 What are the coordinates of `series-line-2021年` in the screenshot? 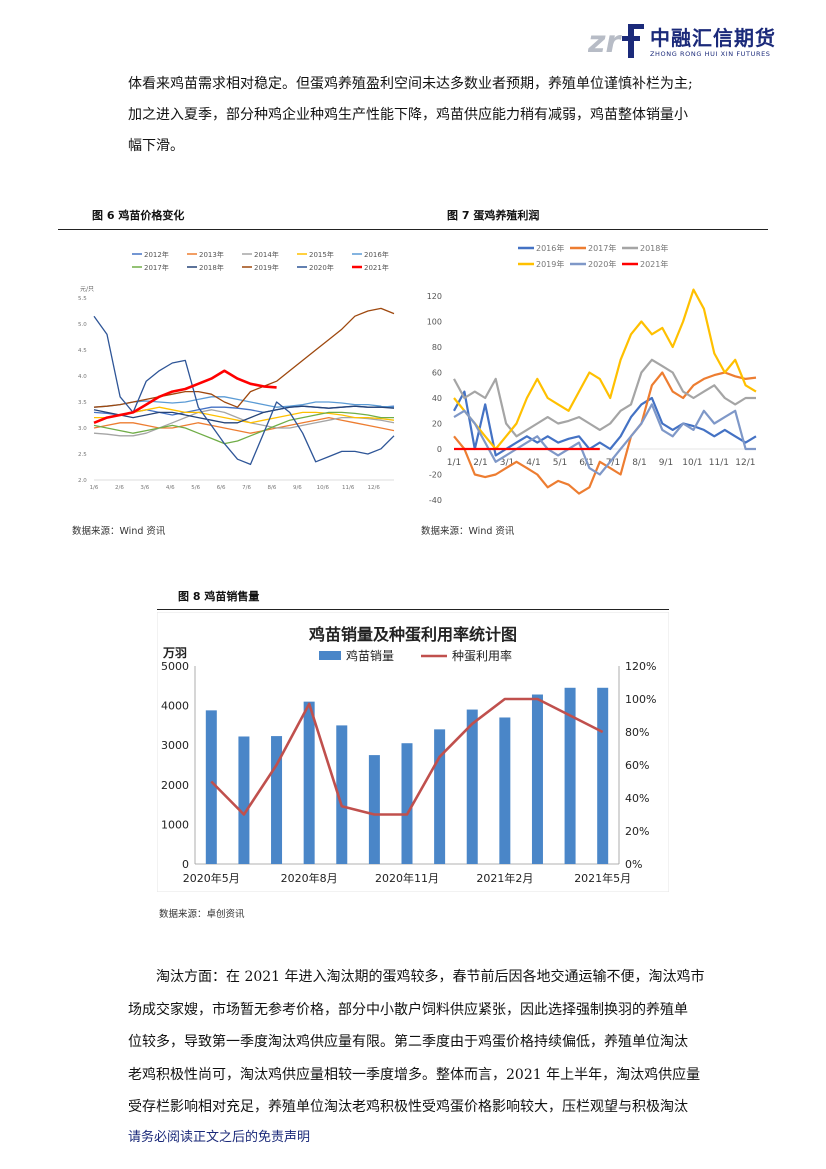 It's located at (185, 397).